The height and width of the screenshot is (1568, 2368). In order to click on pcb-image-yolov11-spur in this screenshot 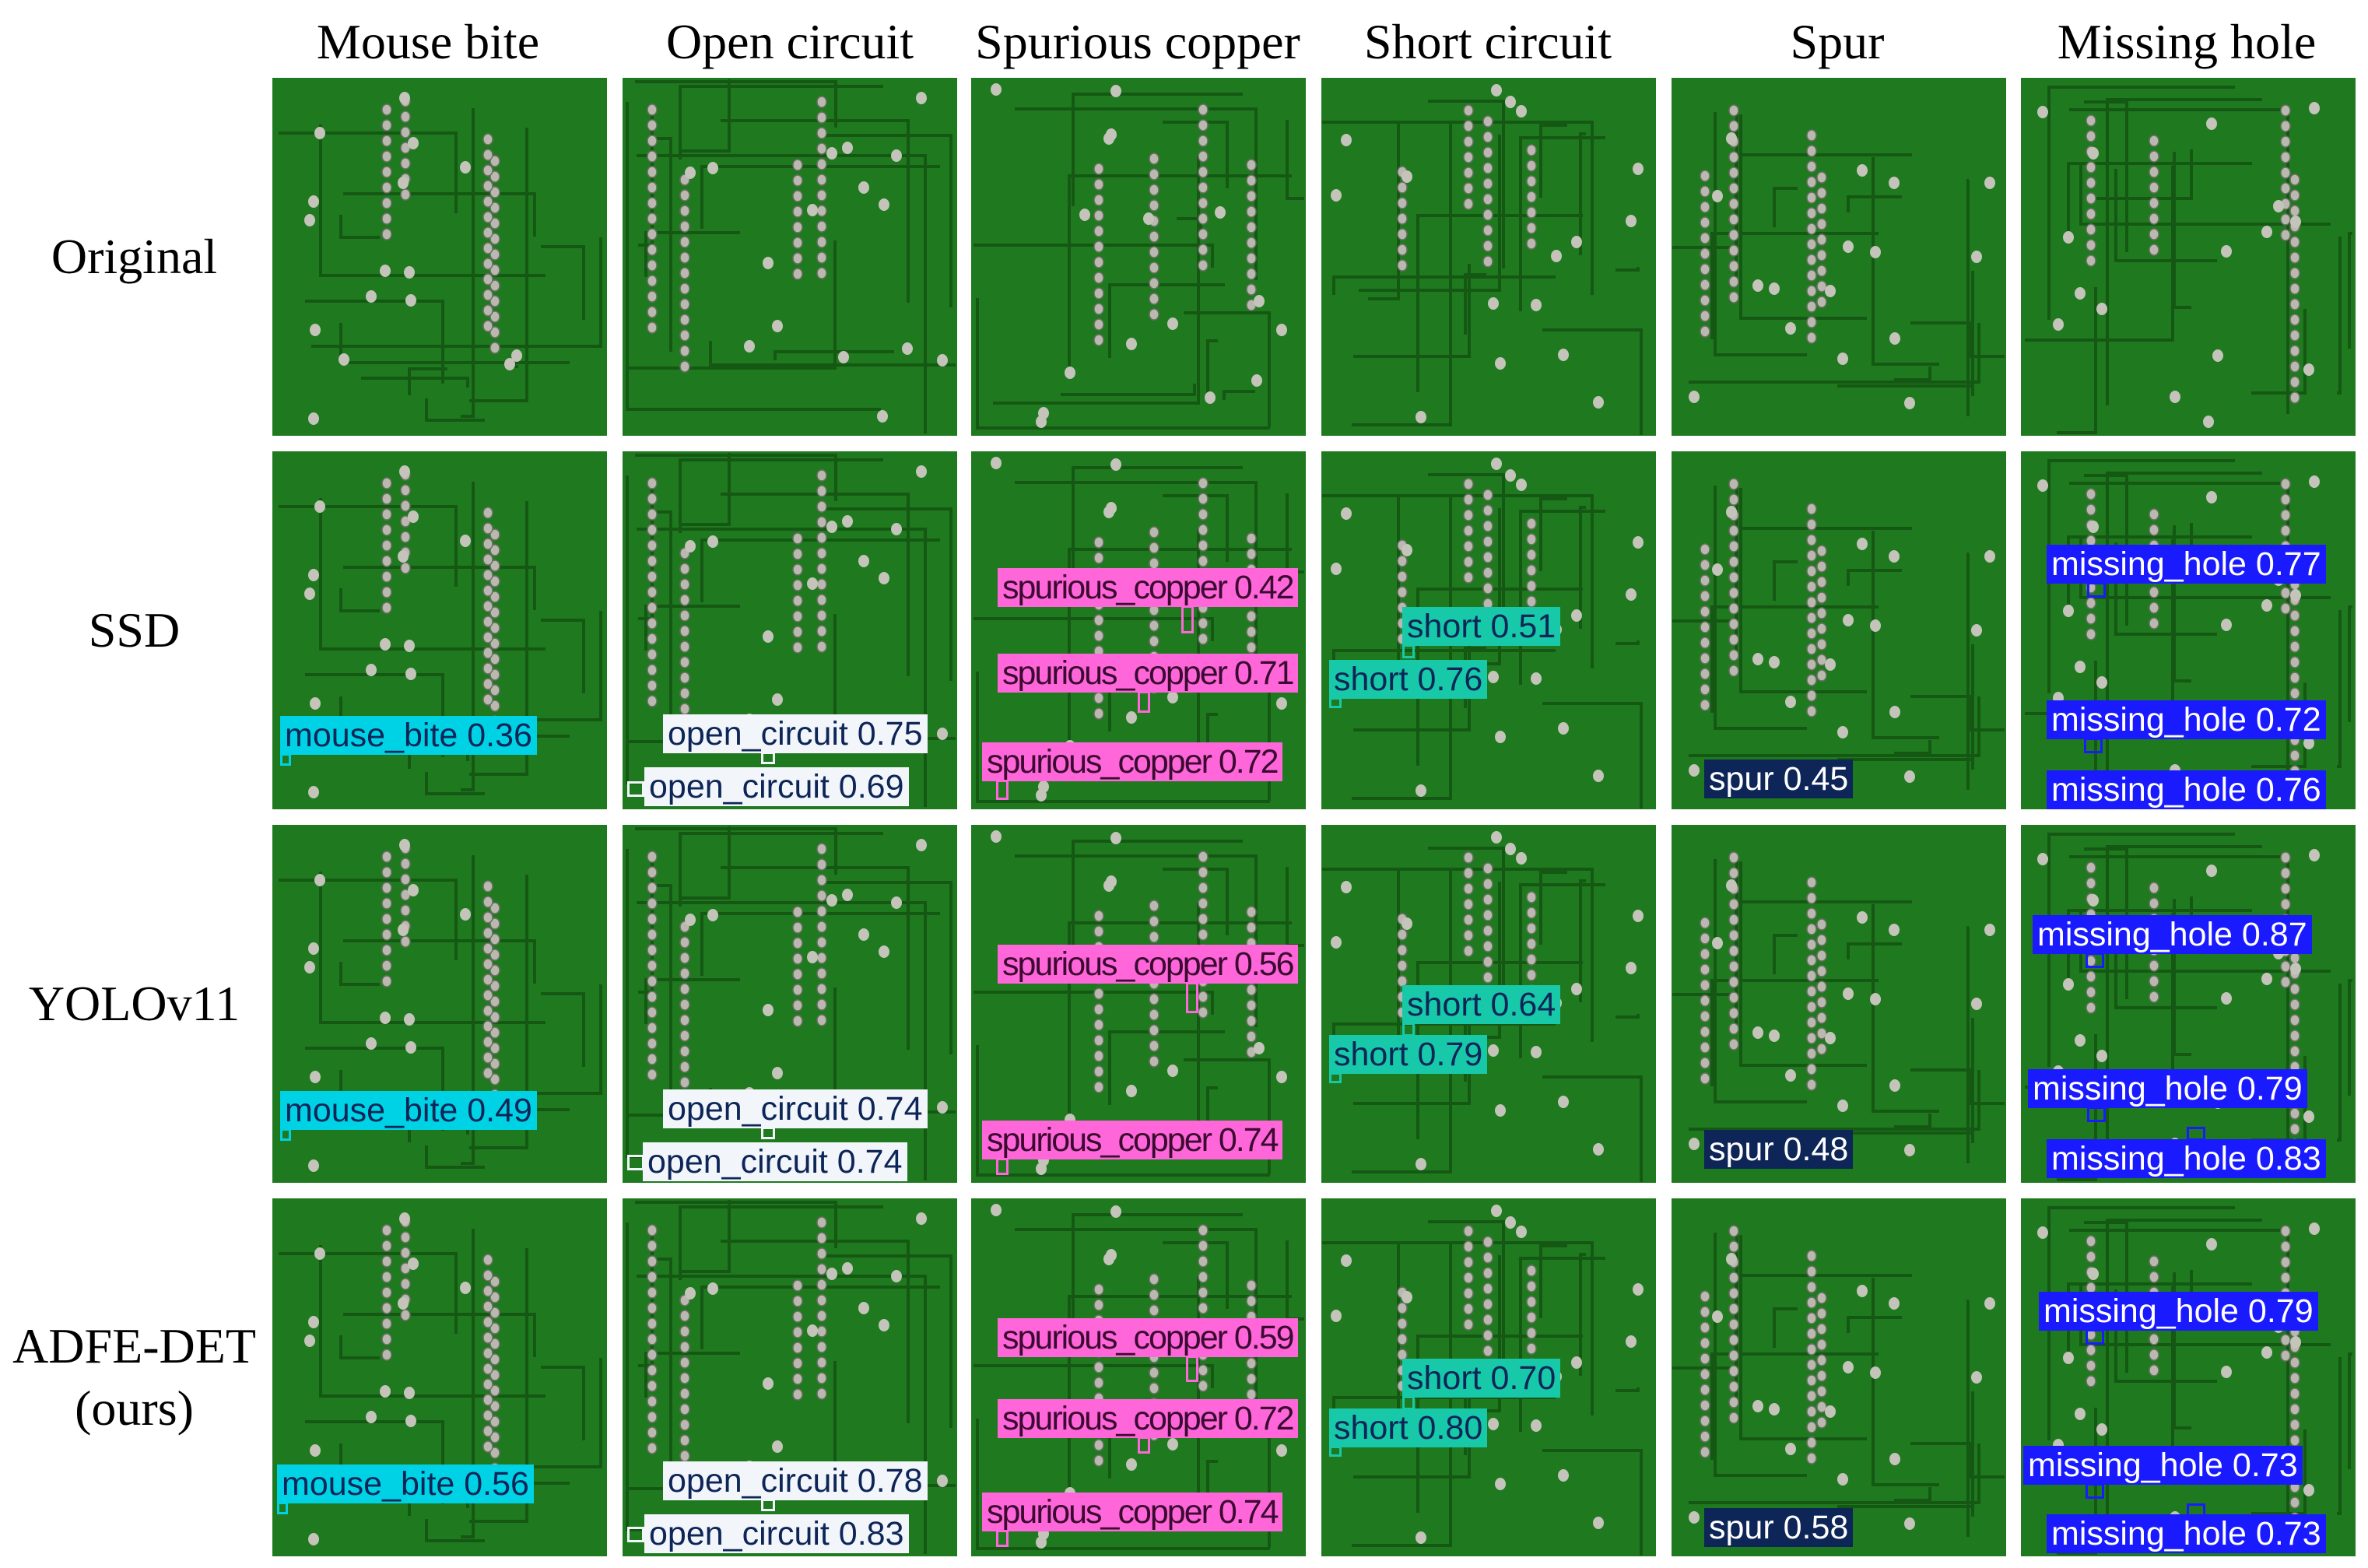, I will do `click(1839, 1004)`.